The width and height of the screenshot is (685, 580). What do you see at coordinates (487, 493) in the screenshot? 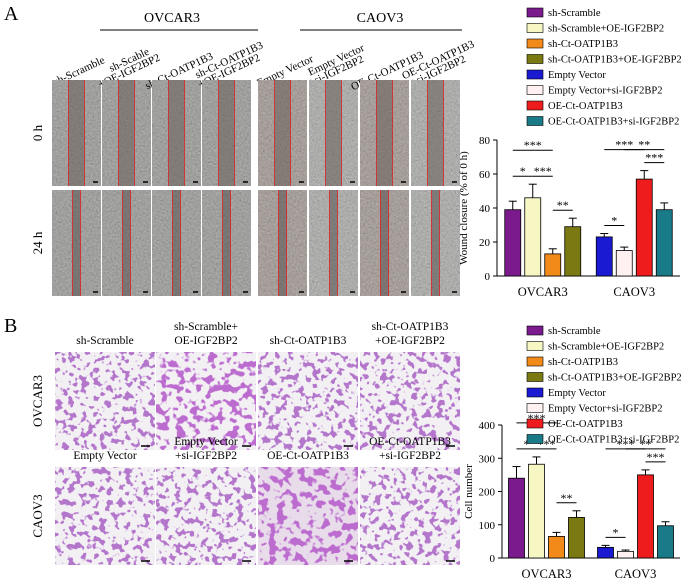
I see `y-tick-label: 200` at bounding box center [487, 493].